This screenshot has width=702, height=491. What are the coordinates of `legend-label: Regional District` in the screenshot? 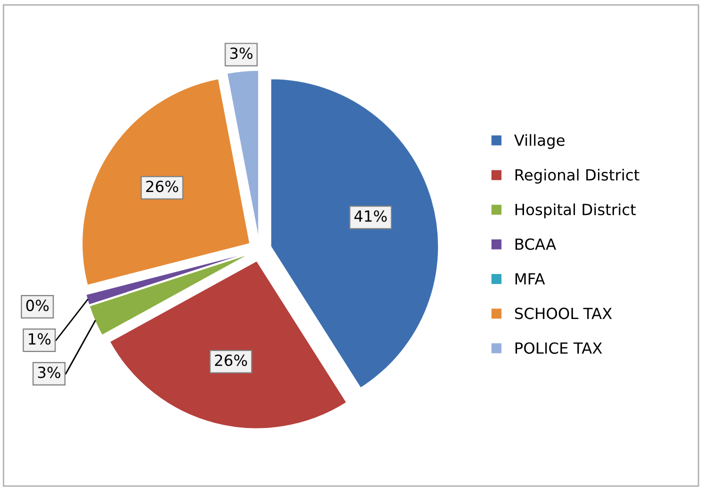 It's located at (578, 176).